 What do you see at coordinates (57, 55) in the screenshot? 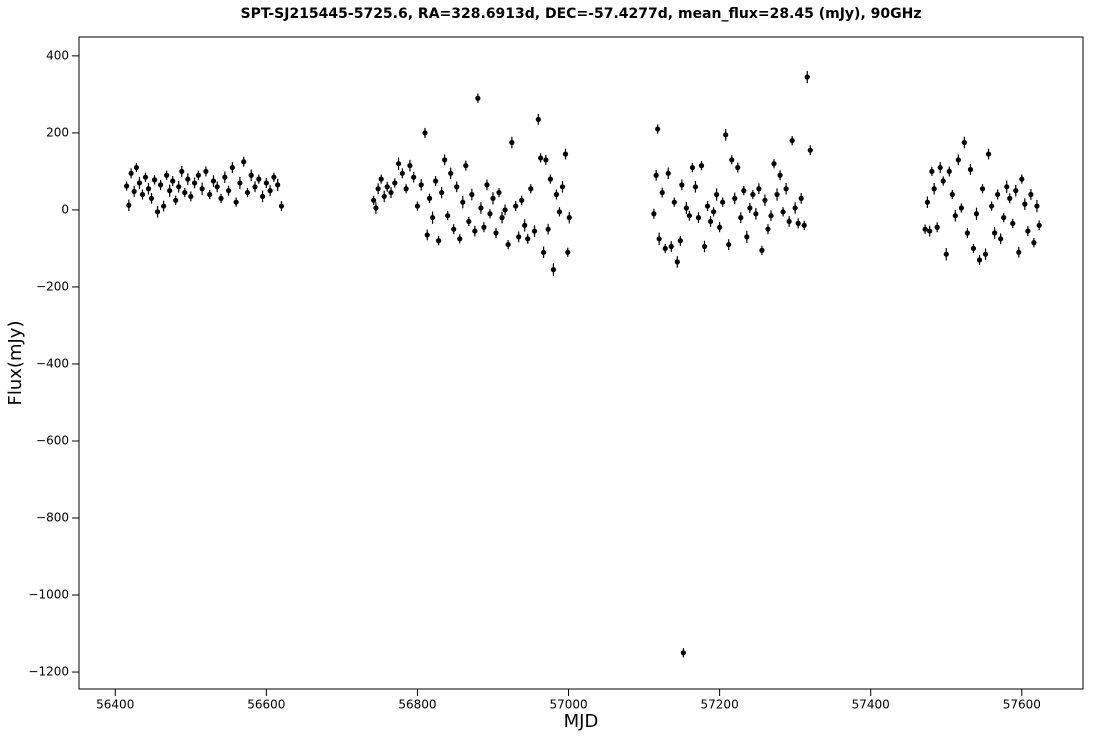
I see `y-tick-label: 400` at bounding box center [57, 55].